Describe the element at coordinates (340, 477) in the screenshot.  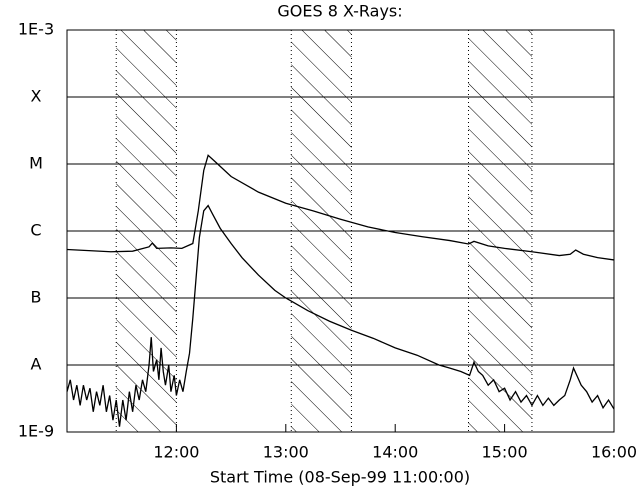
I see `x-axis-label: Start Time (08-Sep-99 11:00:00)` at that location.